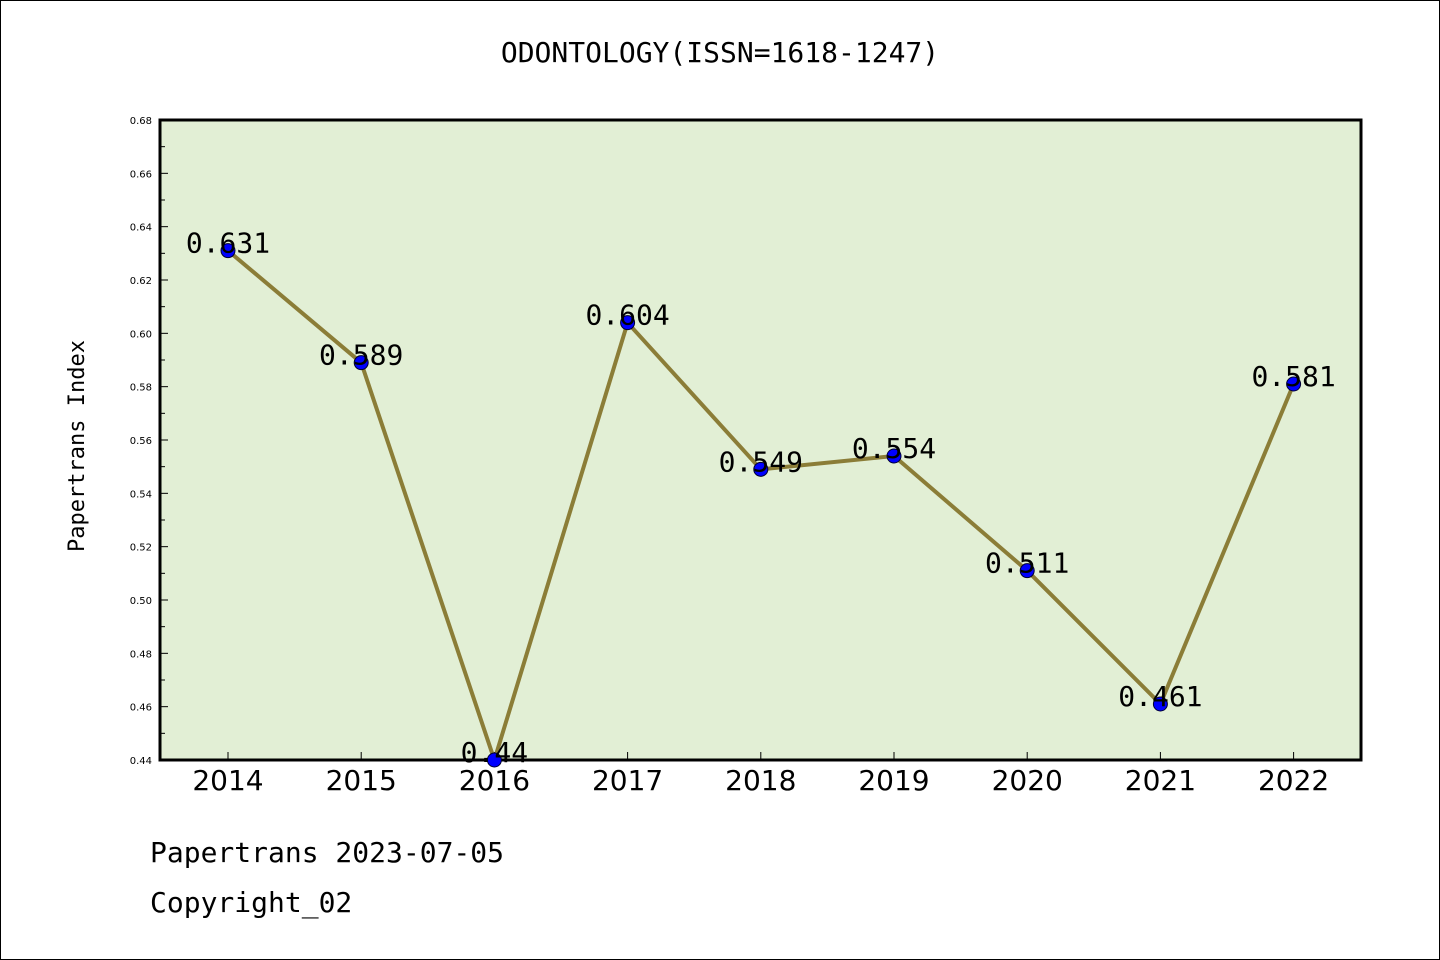  Describe the element at coordinates (141, 388) in the screenshot. I see `y-tick-label: 0.58` at that location.